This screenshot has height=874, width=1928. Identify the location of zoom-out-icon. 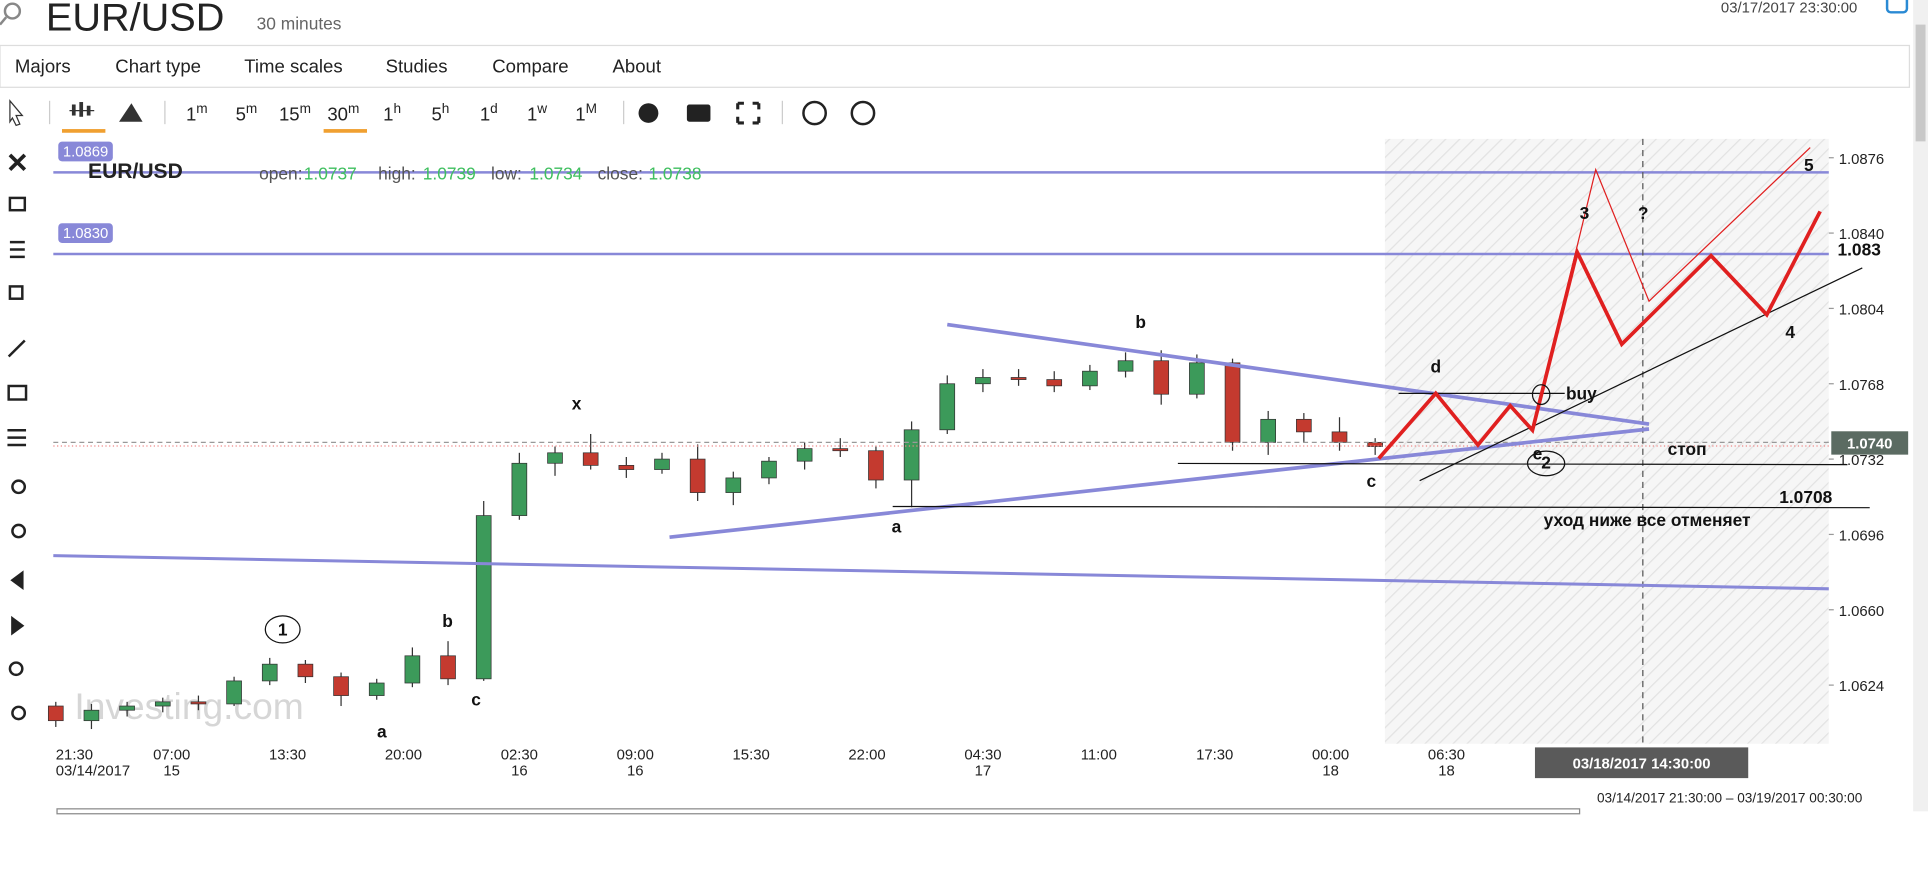
(19, 531).